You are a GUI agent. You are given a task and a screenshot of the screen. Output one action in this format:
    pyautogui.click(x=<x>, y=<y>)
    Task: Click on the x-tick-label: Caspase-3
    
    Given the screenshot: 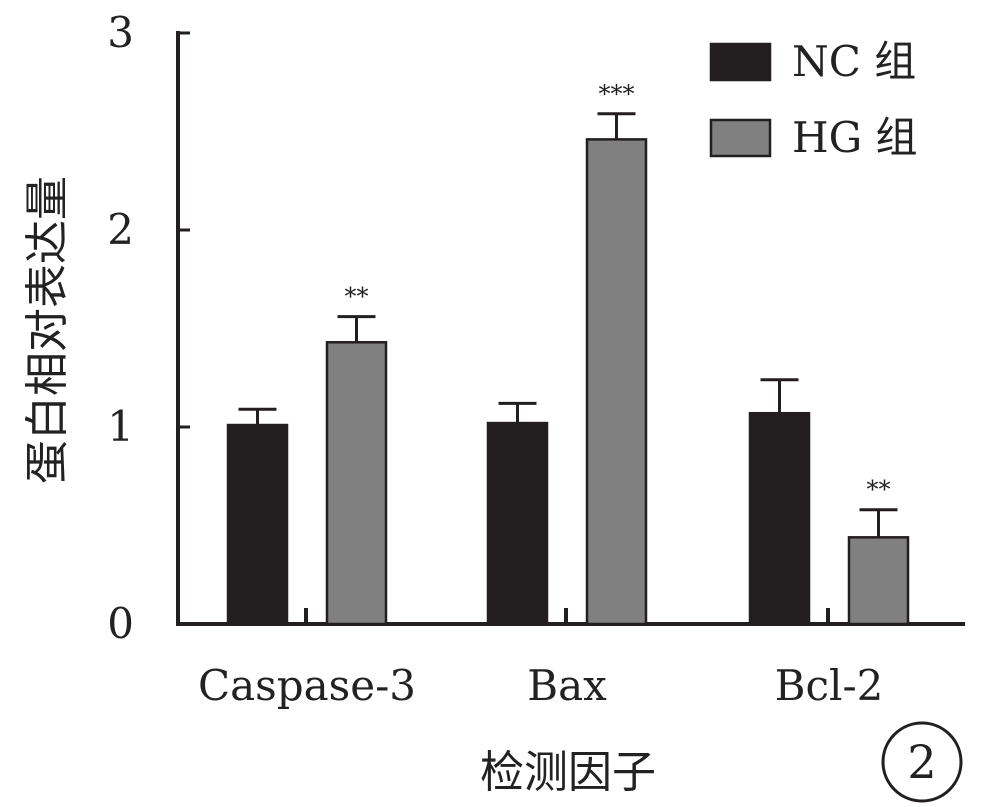 What is the action you would take?
    pyautogui.click(x=307, y=685)
    